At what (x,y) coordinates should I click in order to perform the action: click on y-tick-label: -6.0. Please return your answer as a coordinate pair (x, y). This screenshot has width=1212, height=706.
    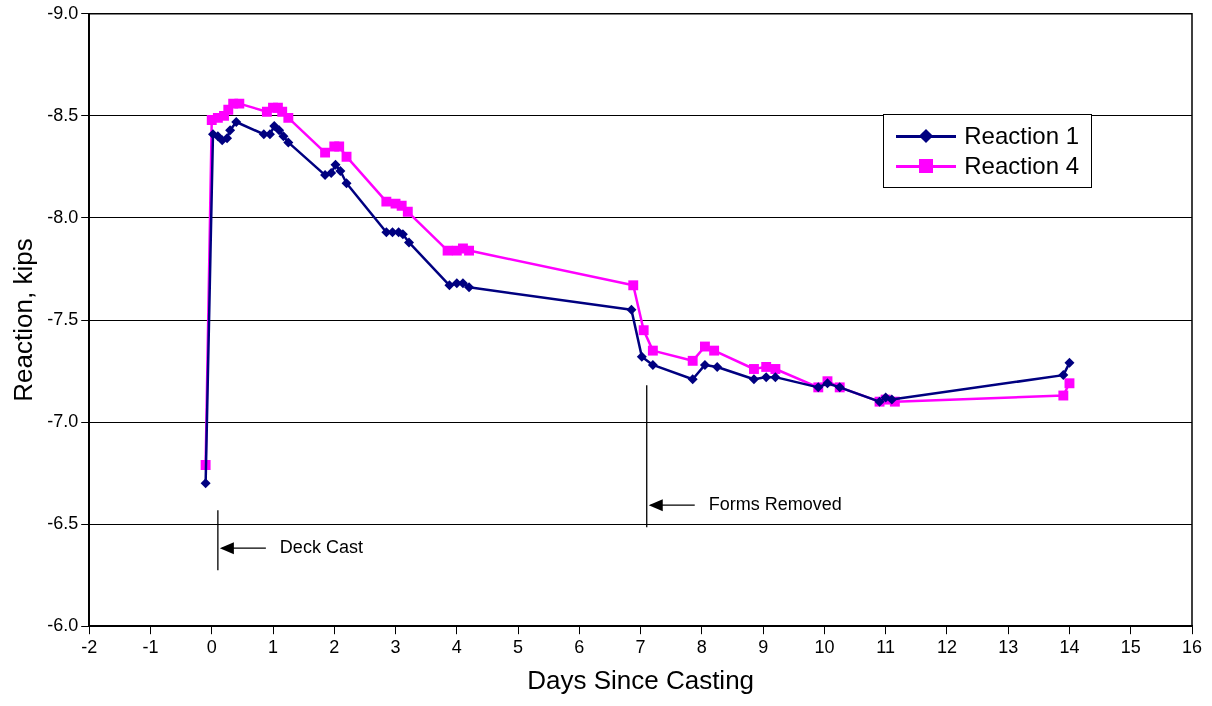
    Looking at the image, I should click on (63, 625).